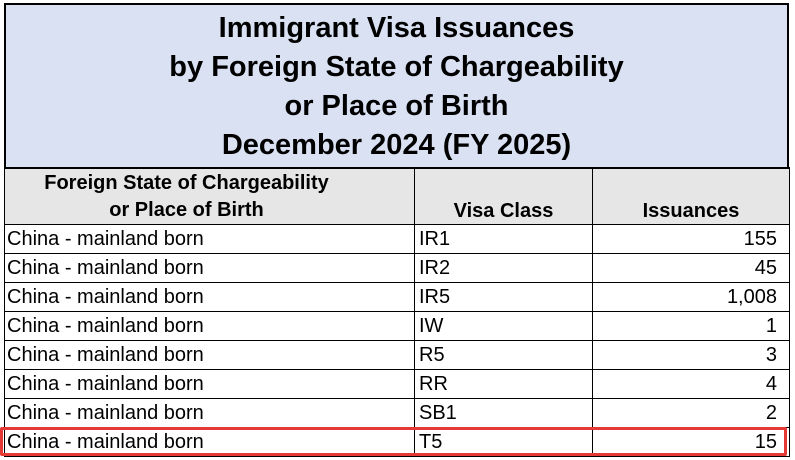  I want to click on table-row: China - mainland born IR1 155, so click(397, 239).